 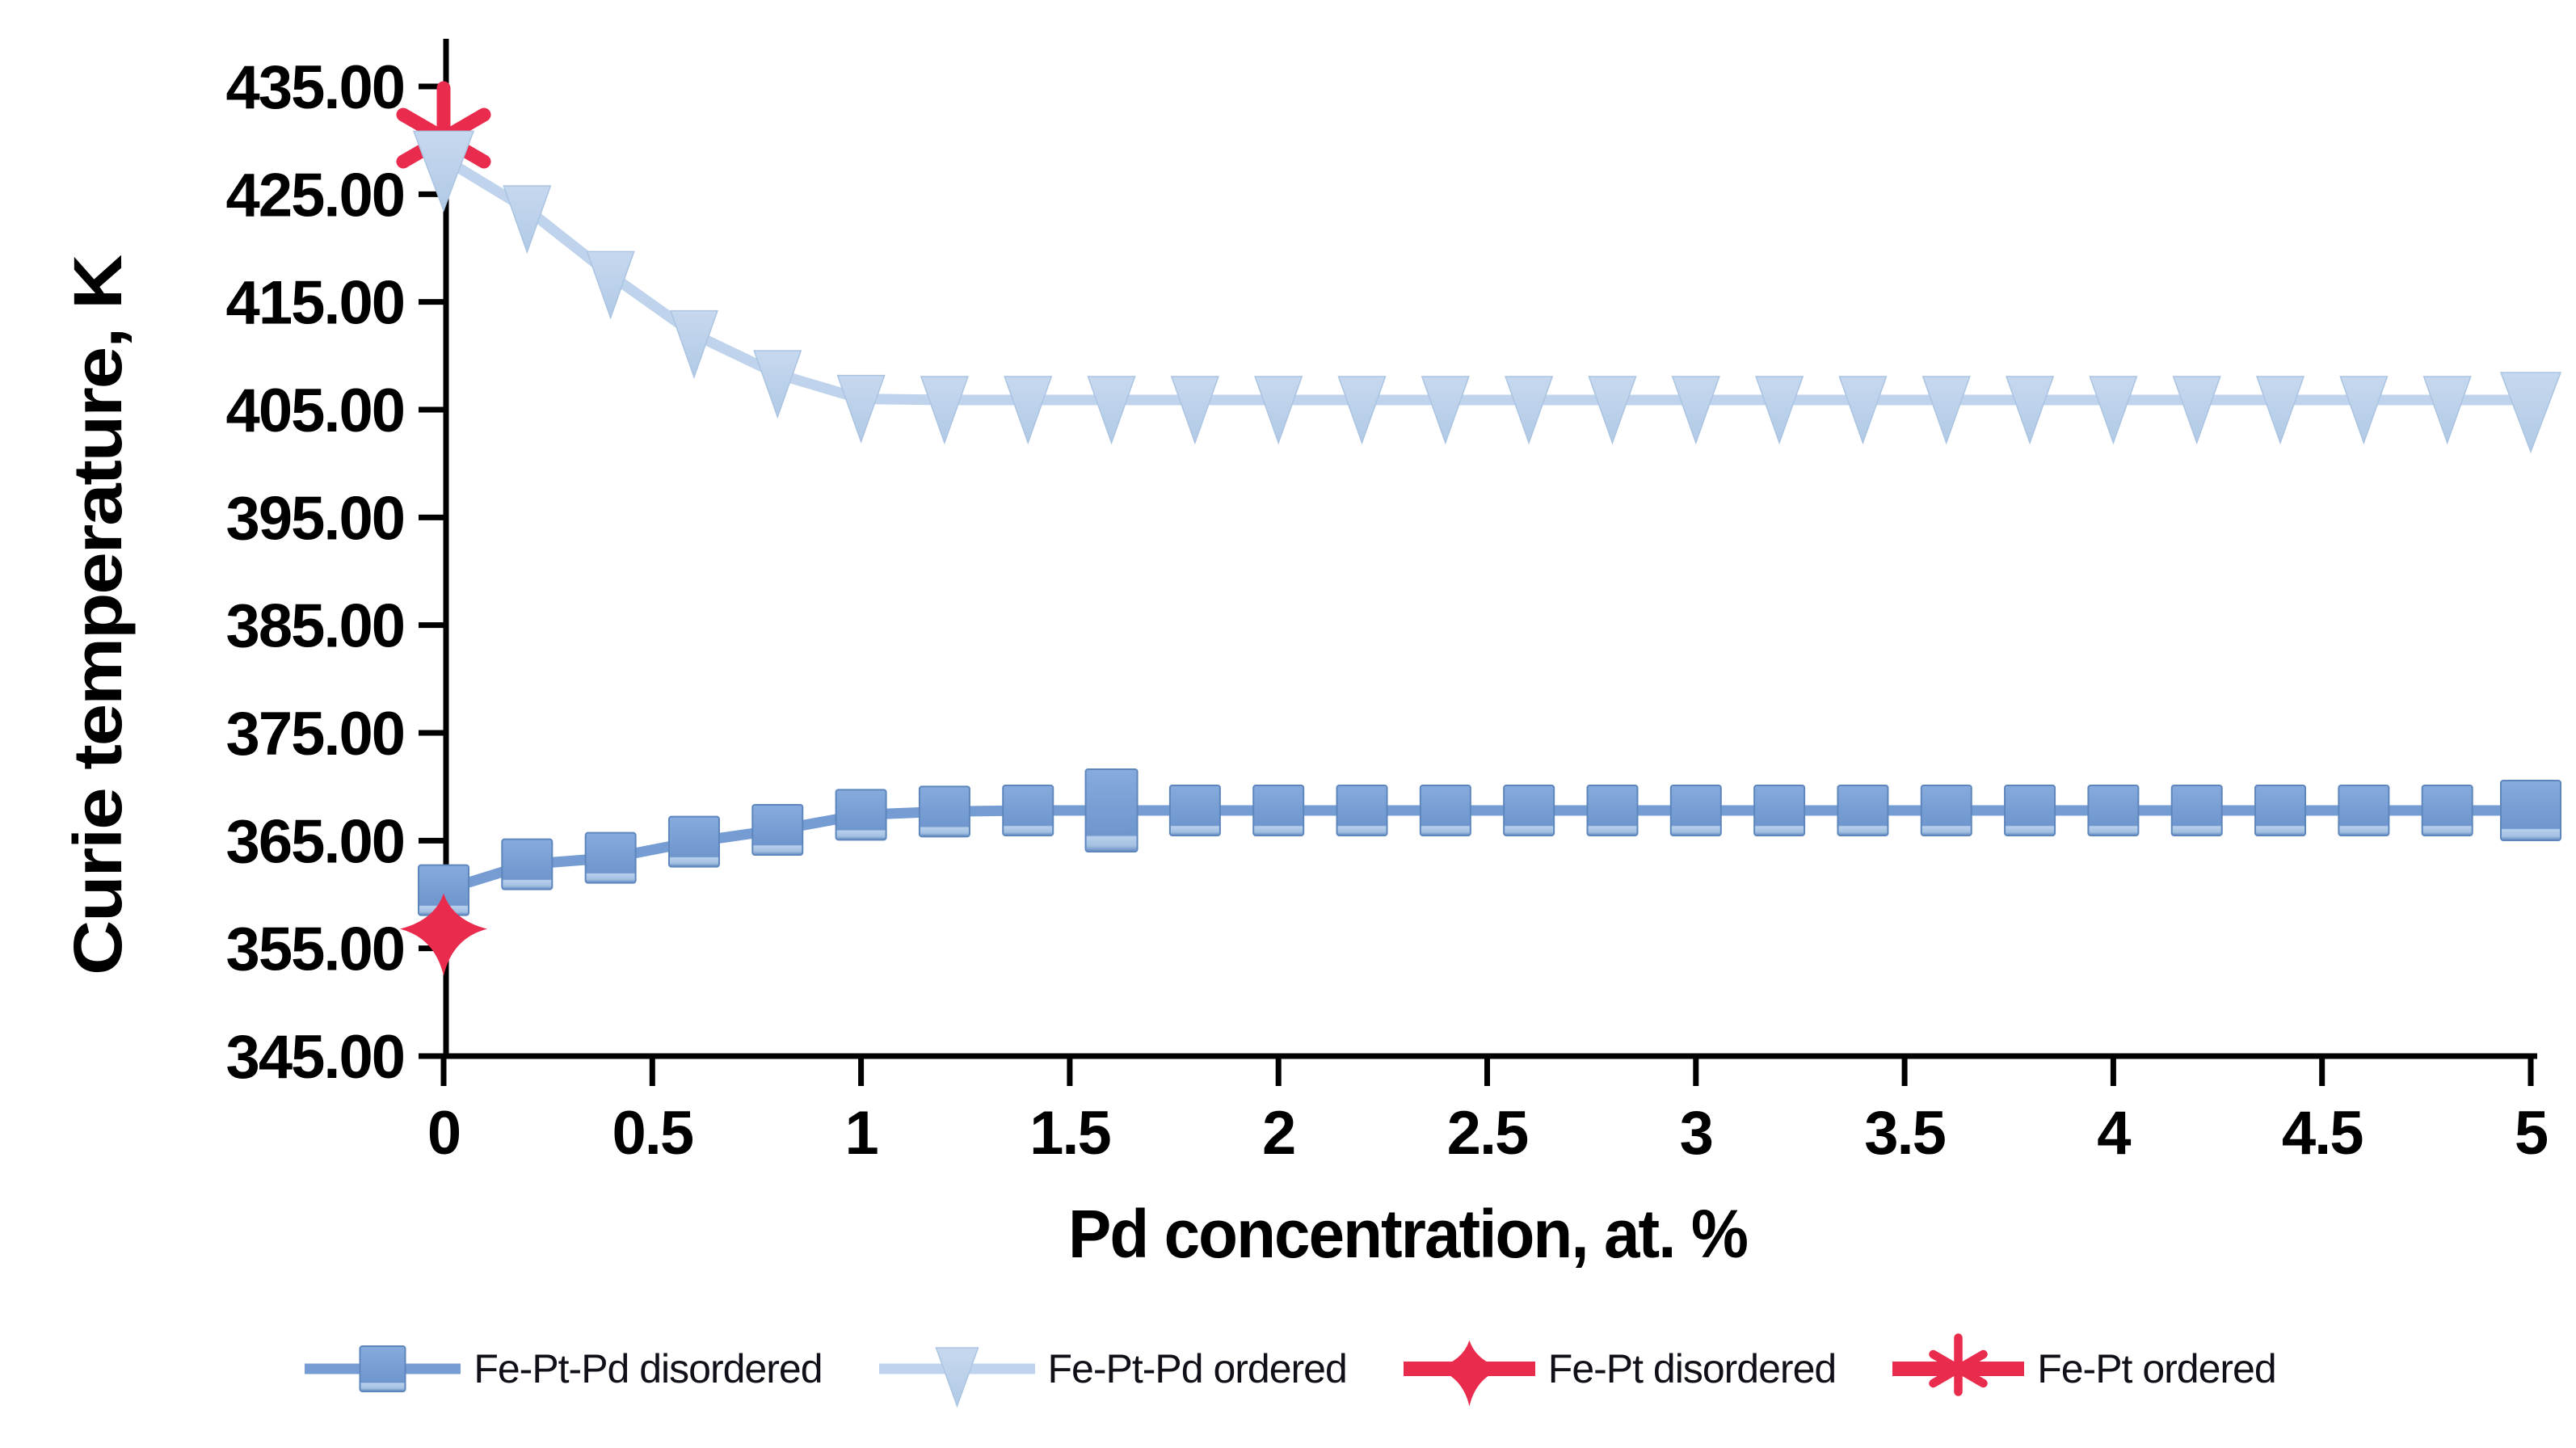 What do you see at coordinates (1487, 1133) in the screenshot?
I see `x-tick-label: 2.5` at bounding box center [1487, 1133].